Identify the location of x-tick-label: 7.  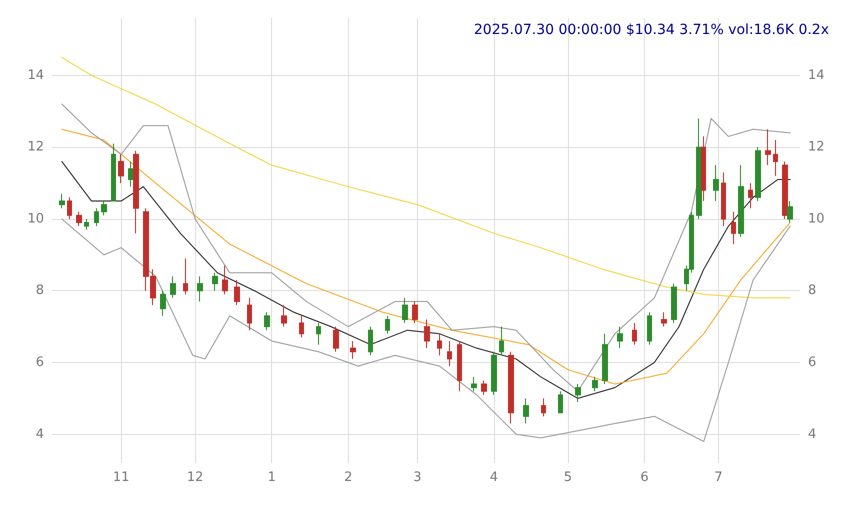
(718, 477).